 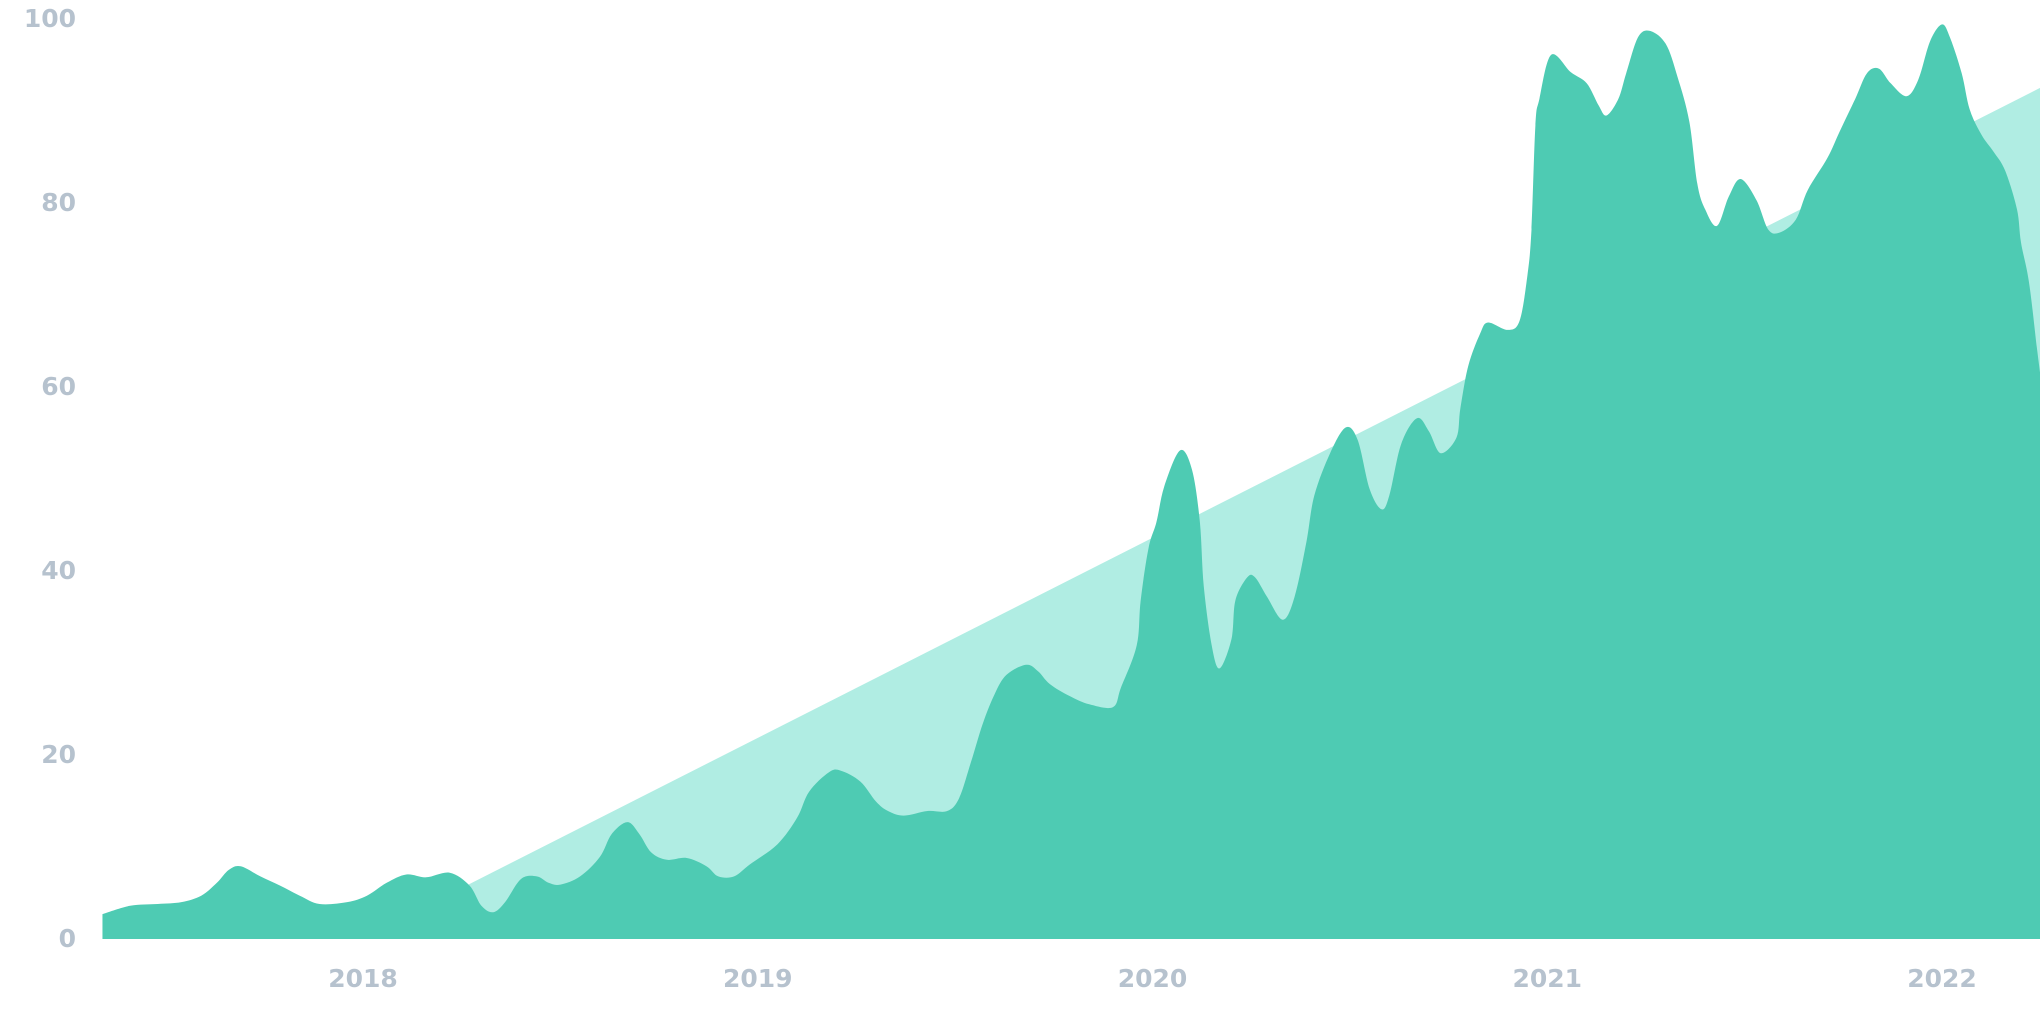 What do you see at coordinates (50, 478) in the screenshot?
I see `y-axis: 0 20 40 60 80 100` at bounding box center [50, 478].